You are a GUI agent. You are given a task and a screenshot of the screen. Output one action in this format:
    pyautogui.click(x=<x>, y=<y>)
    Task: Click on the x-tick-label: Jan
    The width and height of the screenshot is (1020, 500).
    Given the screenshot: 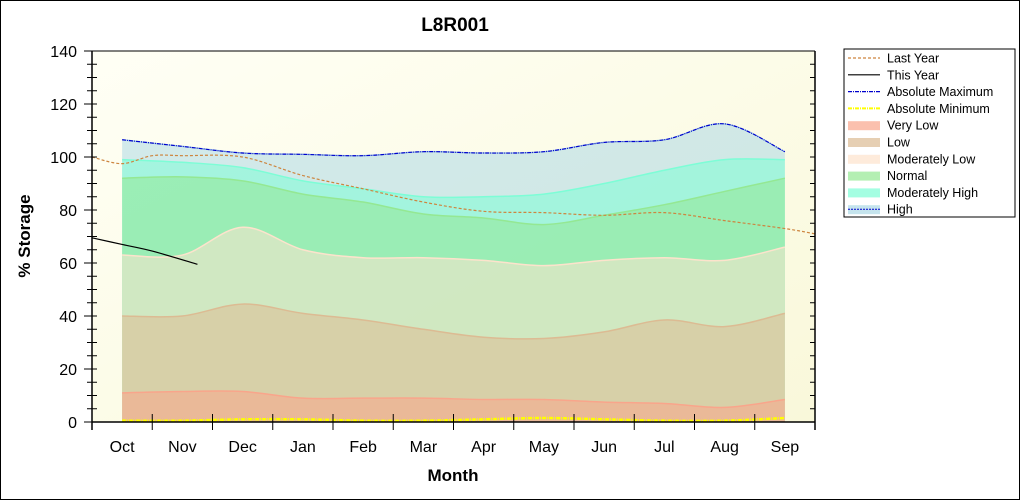 What is the action you would take?
    pyautogui.click(x=303, y=447)
    